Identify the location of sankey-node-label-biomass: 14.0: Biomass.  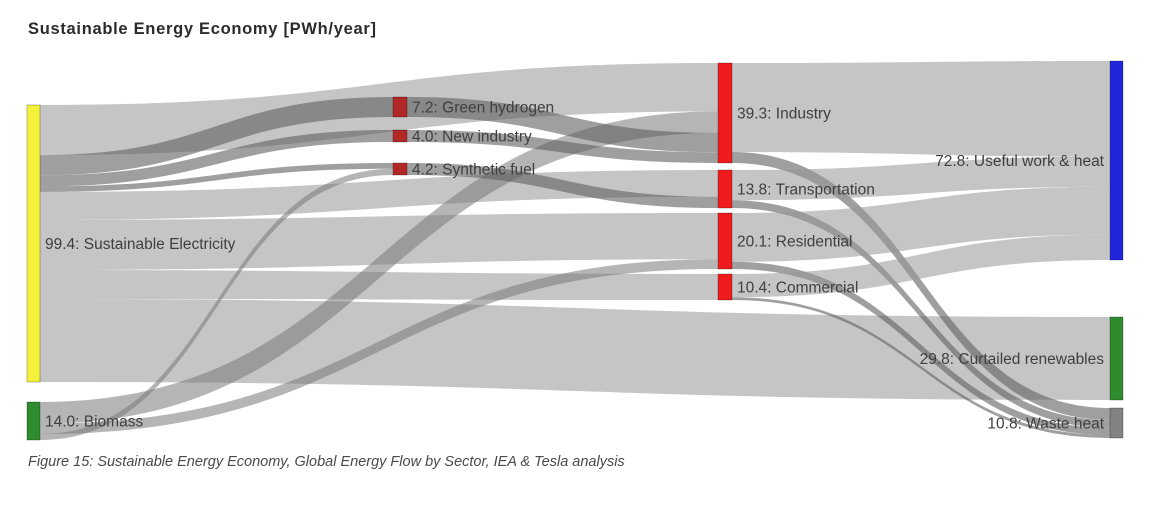
(94, 422).